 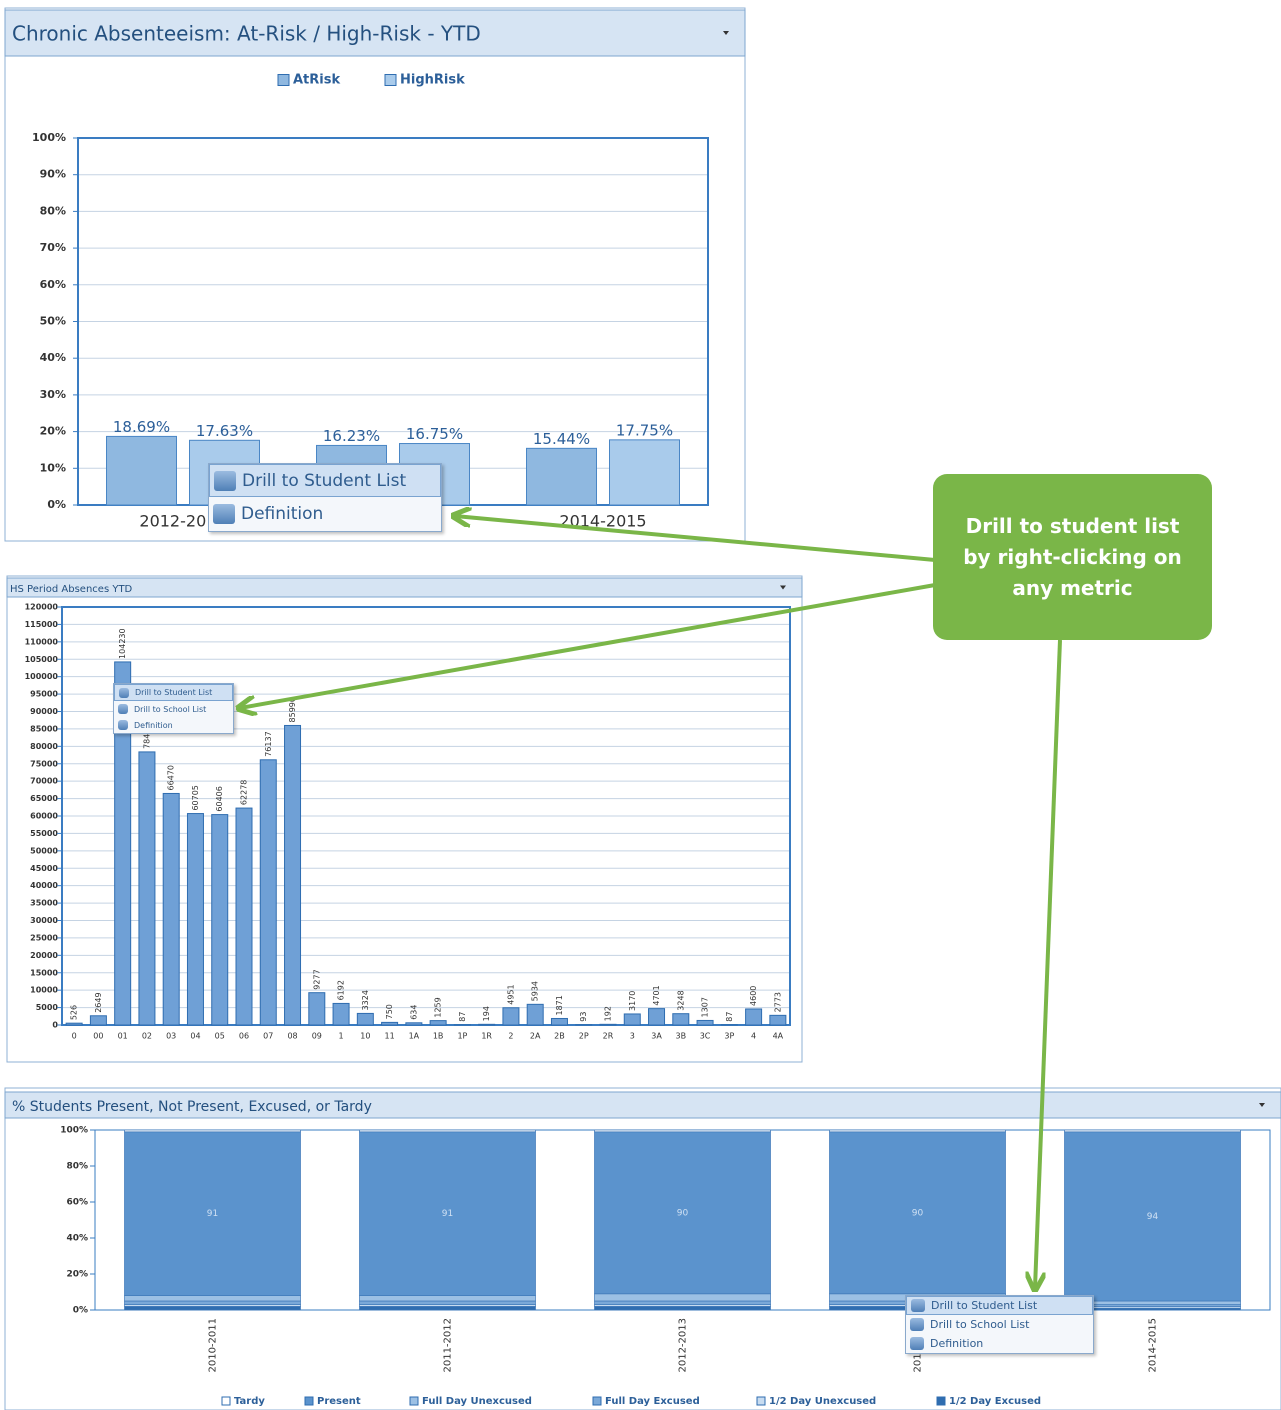 I want to click on x-tick-label: 2, so click(x=510, y=1036).